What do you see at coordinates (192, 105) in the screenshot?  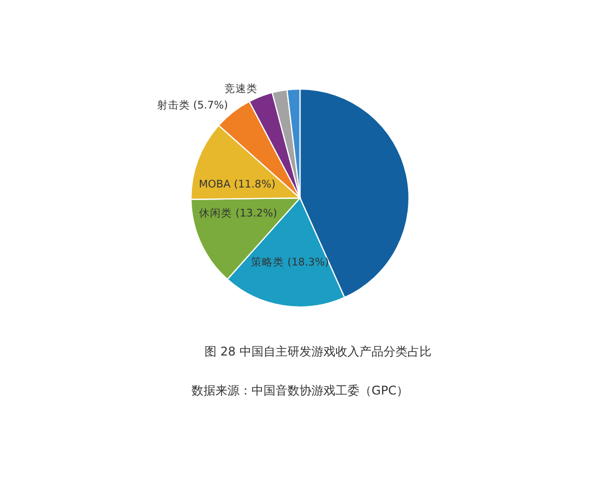 I see `slice-label: 射击类 (5.7%)` at bounding box center [192, 105].